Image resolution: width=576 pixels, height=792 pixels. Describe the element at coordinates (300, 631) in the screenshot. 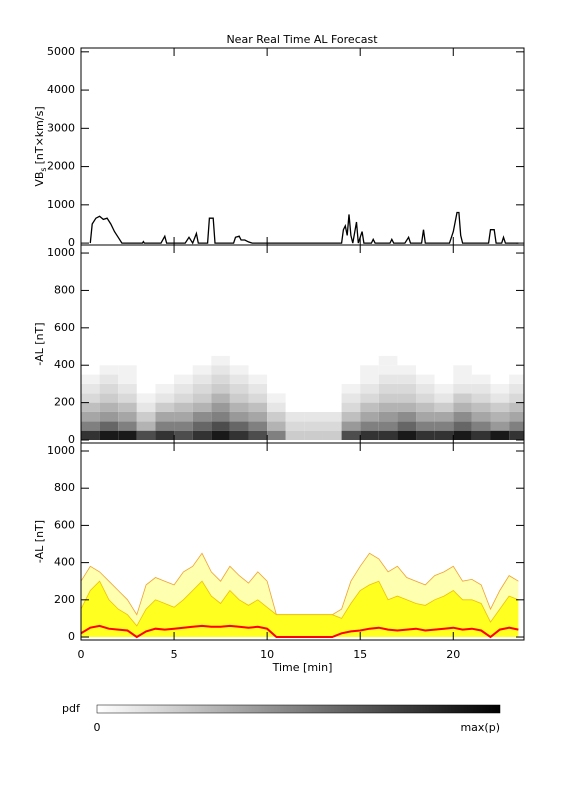

I see `area-line` at that location.